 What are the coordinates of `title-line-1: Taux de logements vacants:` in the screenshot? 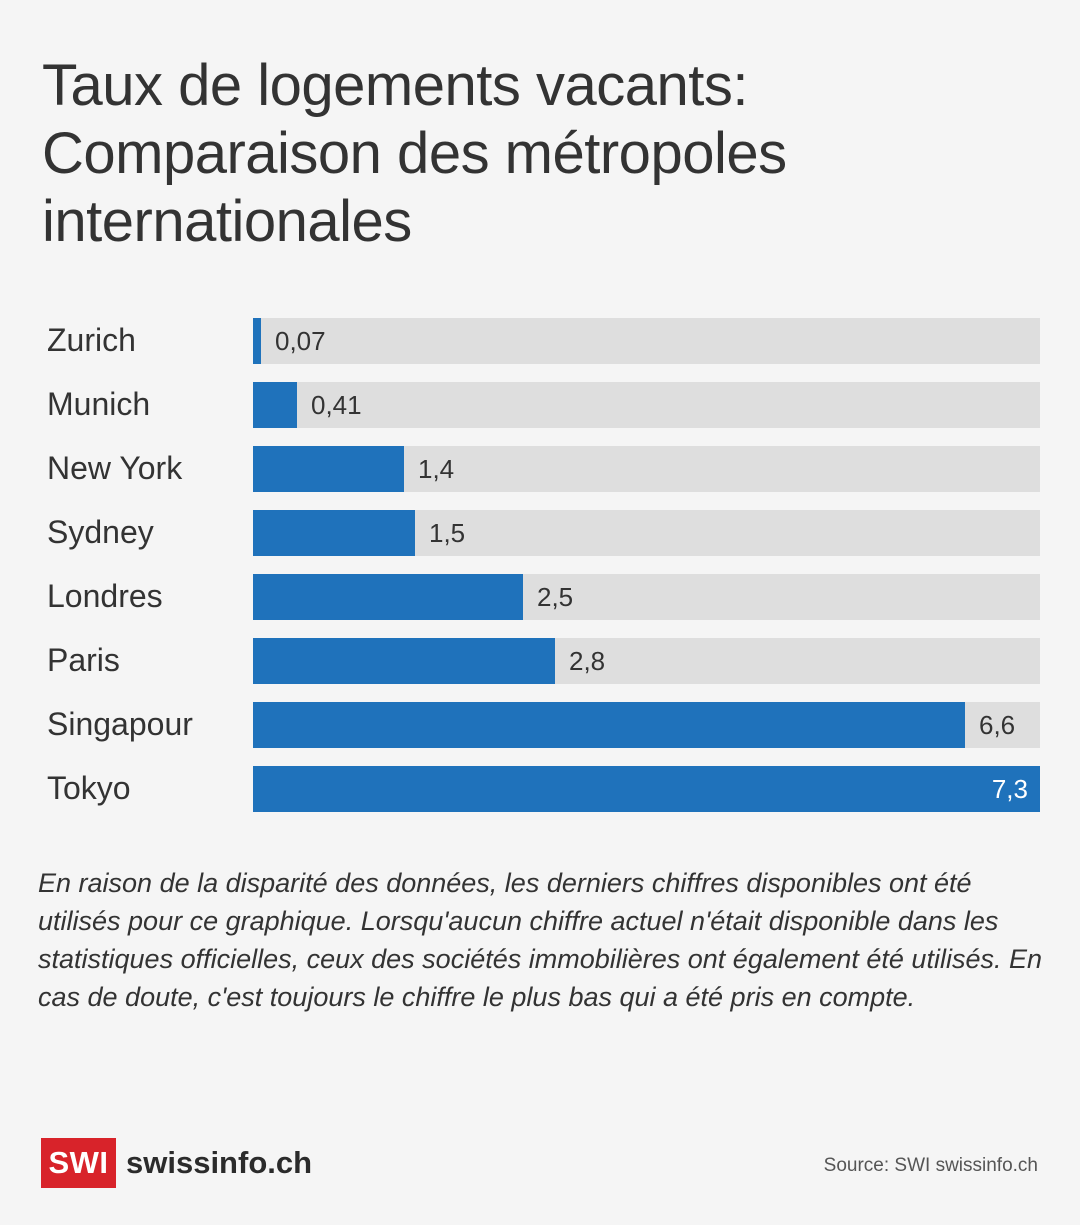 It's located at (395, 85).